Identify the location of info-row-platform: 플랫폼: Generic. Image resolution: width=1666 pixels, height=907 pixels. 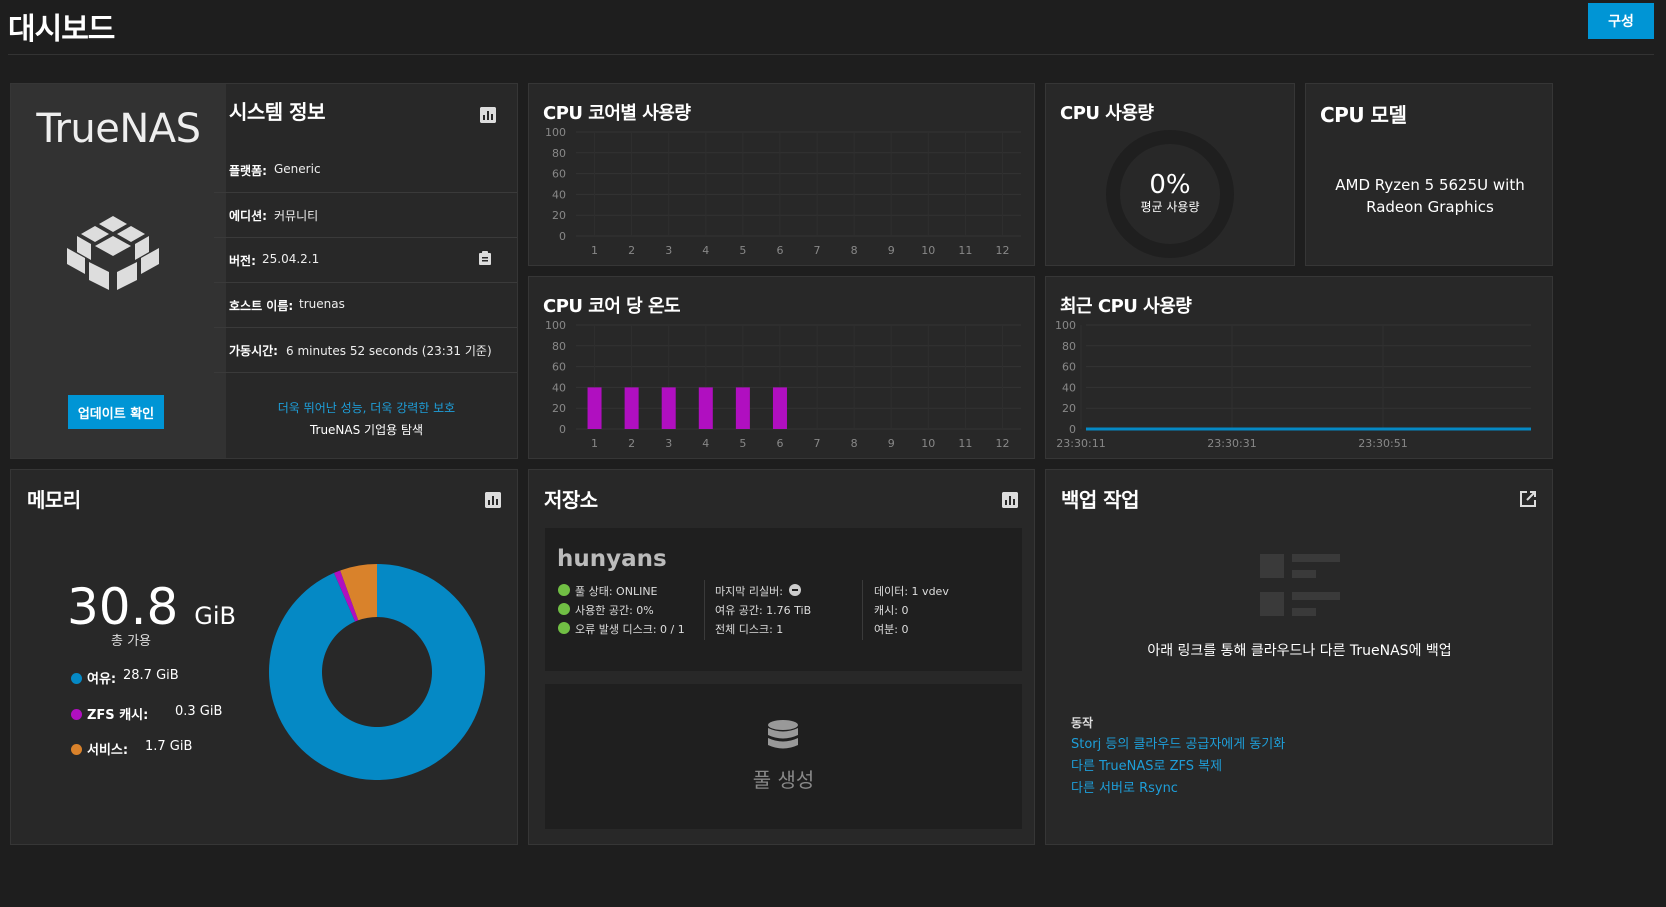
(365, 169).